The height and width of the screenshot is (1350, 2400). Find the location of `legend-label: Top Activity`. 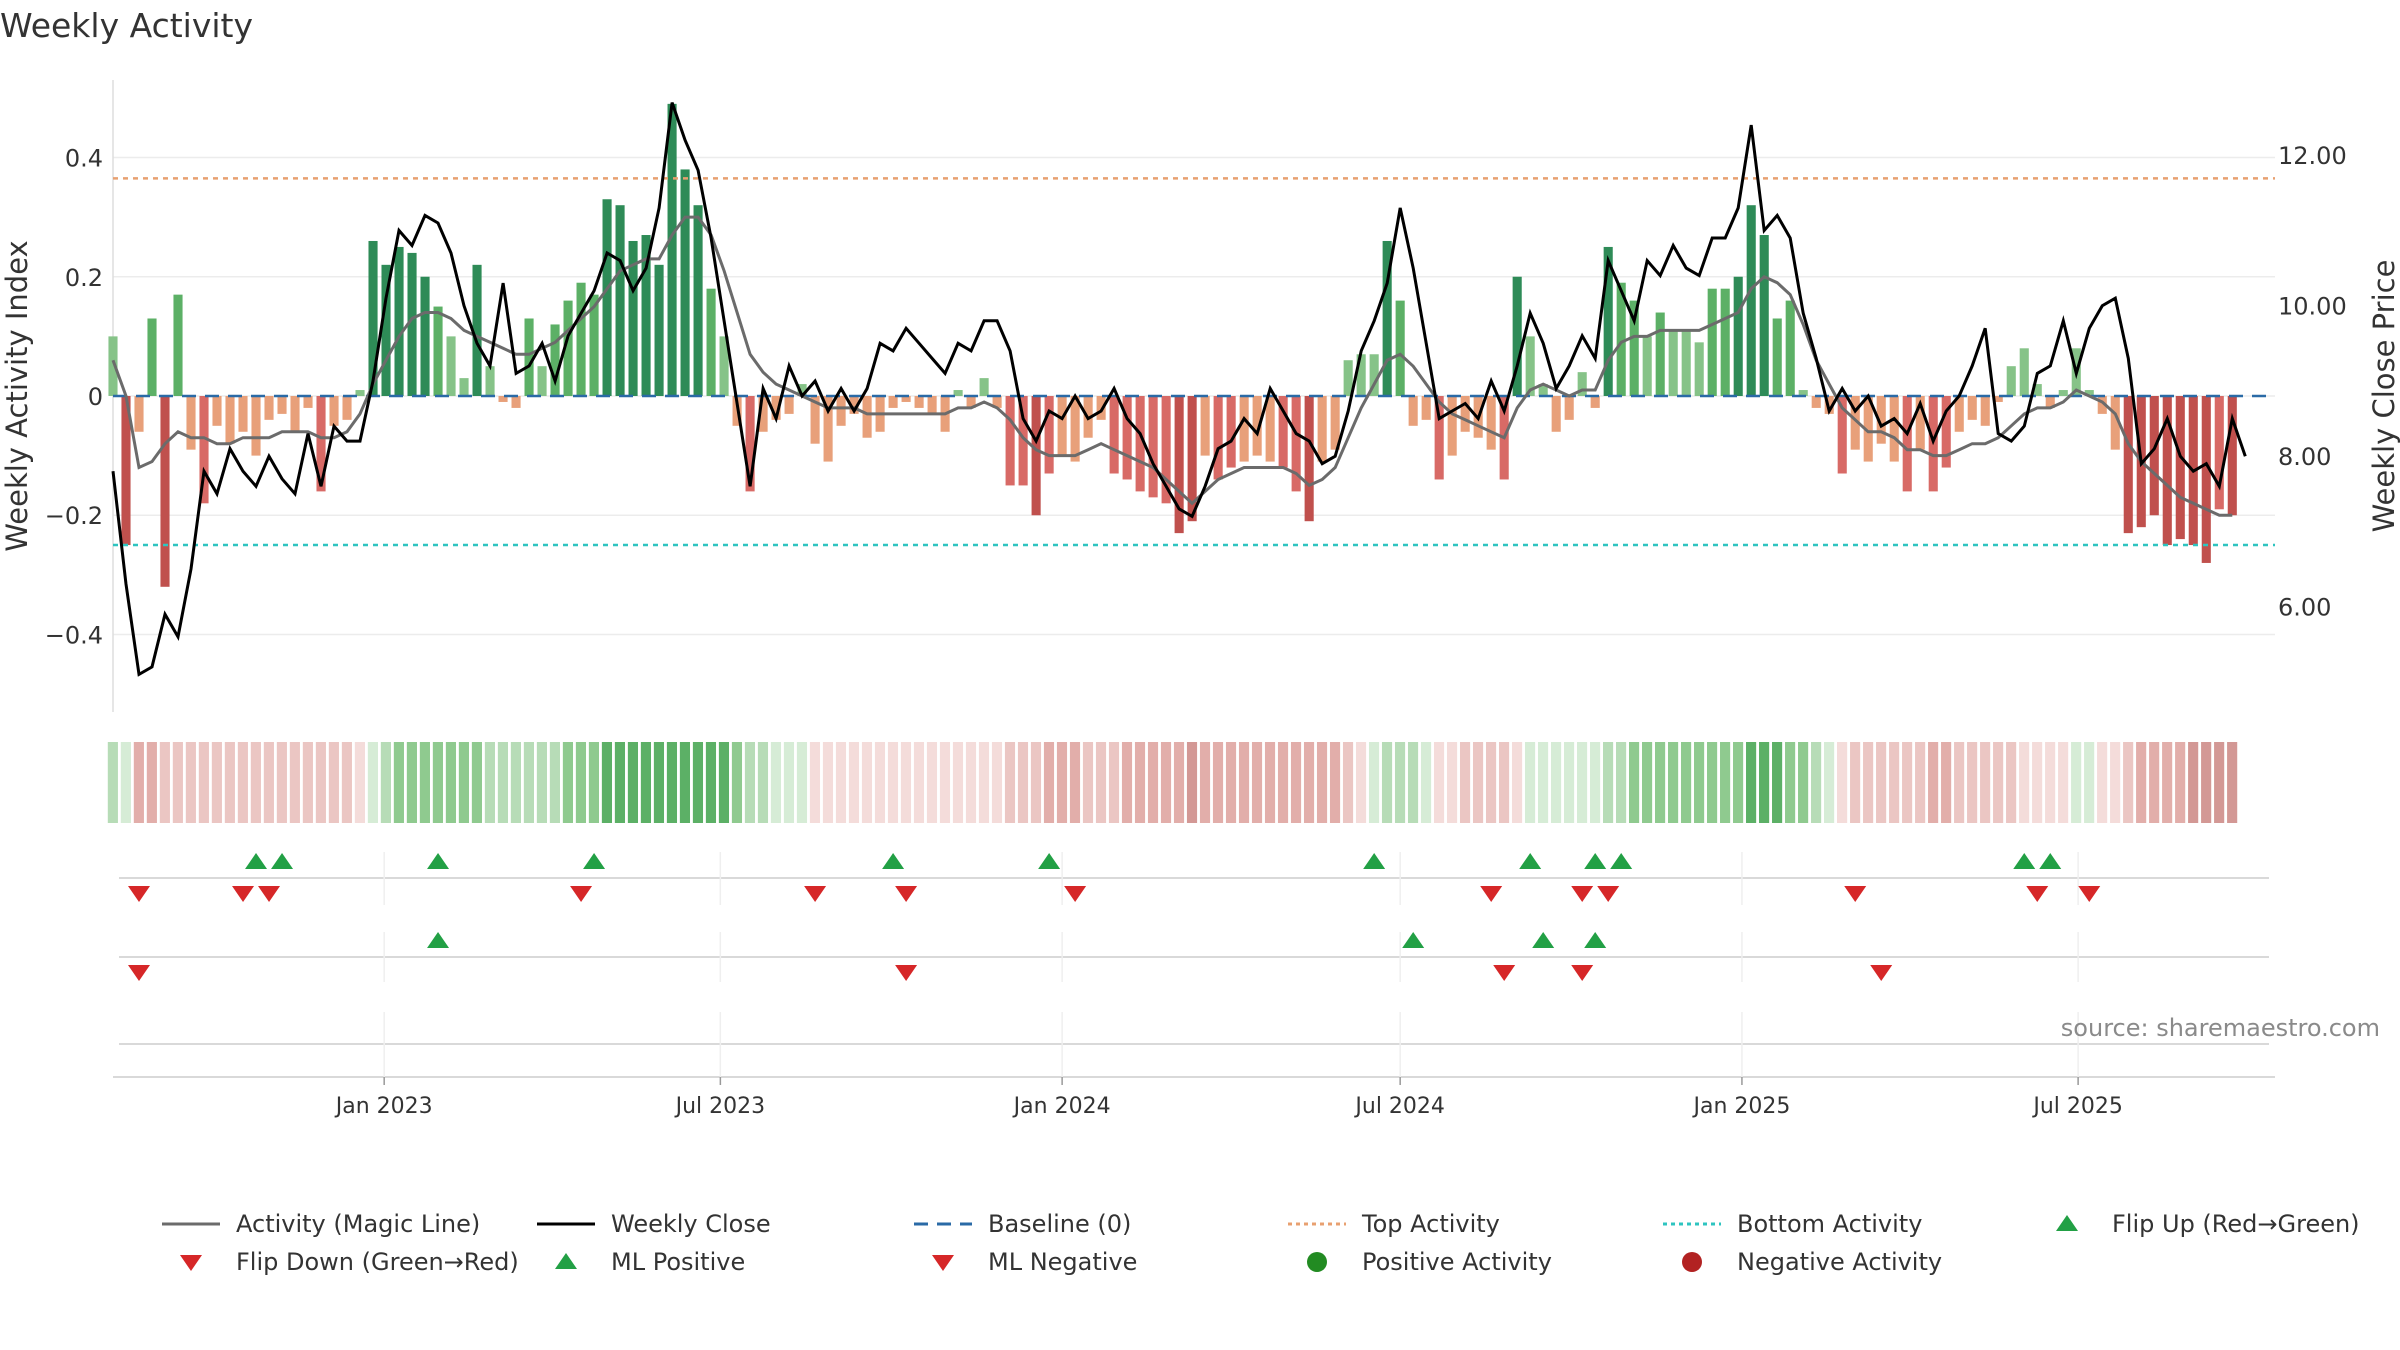

legend-label: Top Activity is located at coordinates (1431, 1224).